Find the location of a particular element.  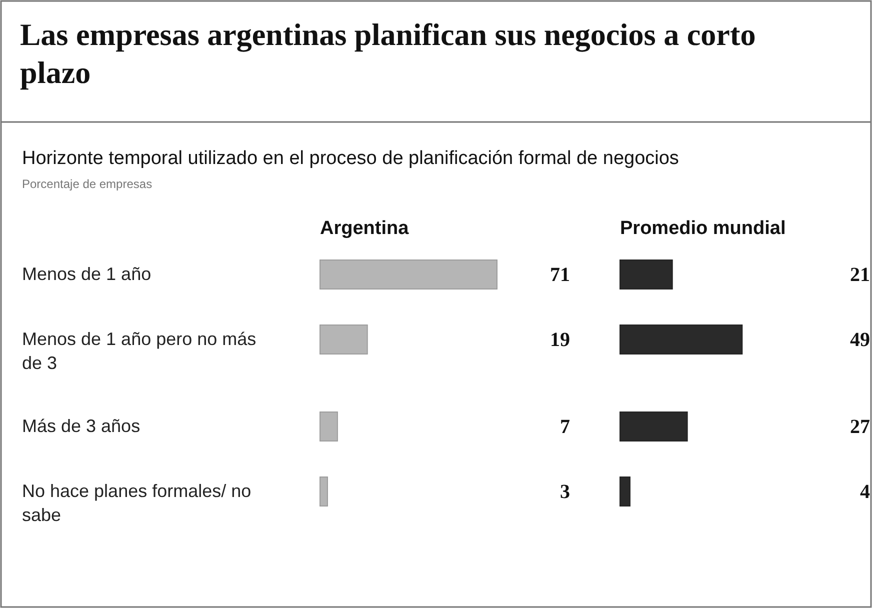

chart-subtitle: Horizonte temporal utilizado en el proceso de planificación formal de negocios is located at coordinates (350, 158).